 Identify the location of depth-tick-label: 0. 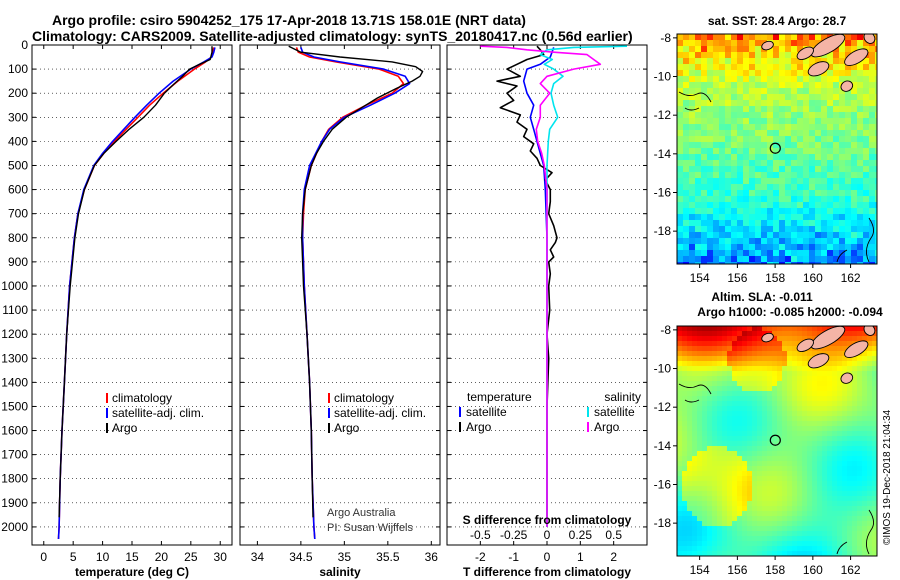
(24, 45).